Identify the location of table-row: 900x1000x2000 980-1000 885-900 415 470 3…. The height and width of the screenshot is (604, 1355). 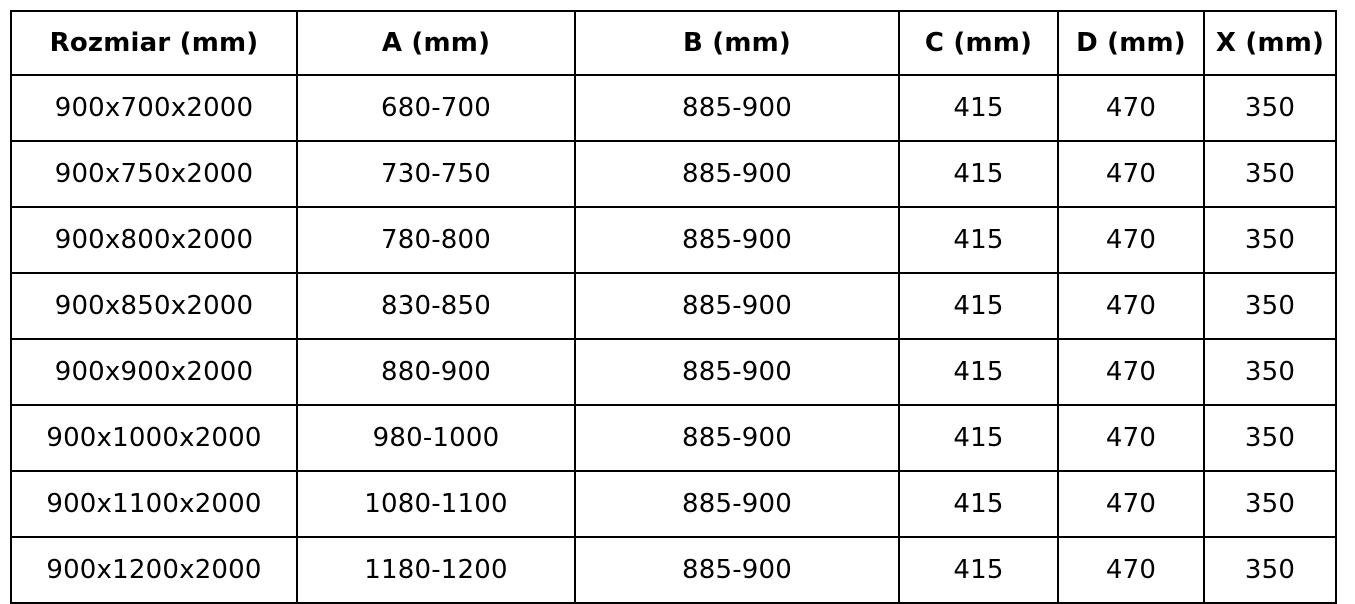
(673, 438).